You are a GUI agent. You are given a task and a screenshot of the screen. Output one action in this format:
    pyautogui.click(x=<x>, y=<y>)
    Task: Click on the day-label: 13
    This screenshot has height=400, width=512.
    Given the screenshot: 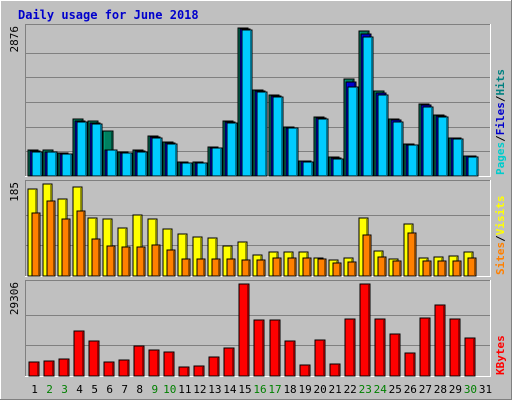 What is the action you would take?
    pyautogui.click(x=214, y=389)
    